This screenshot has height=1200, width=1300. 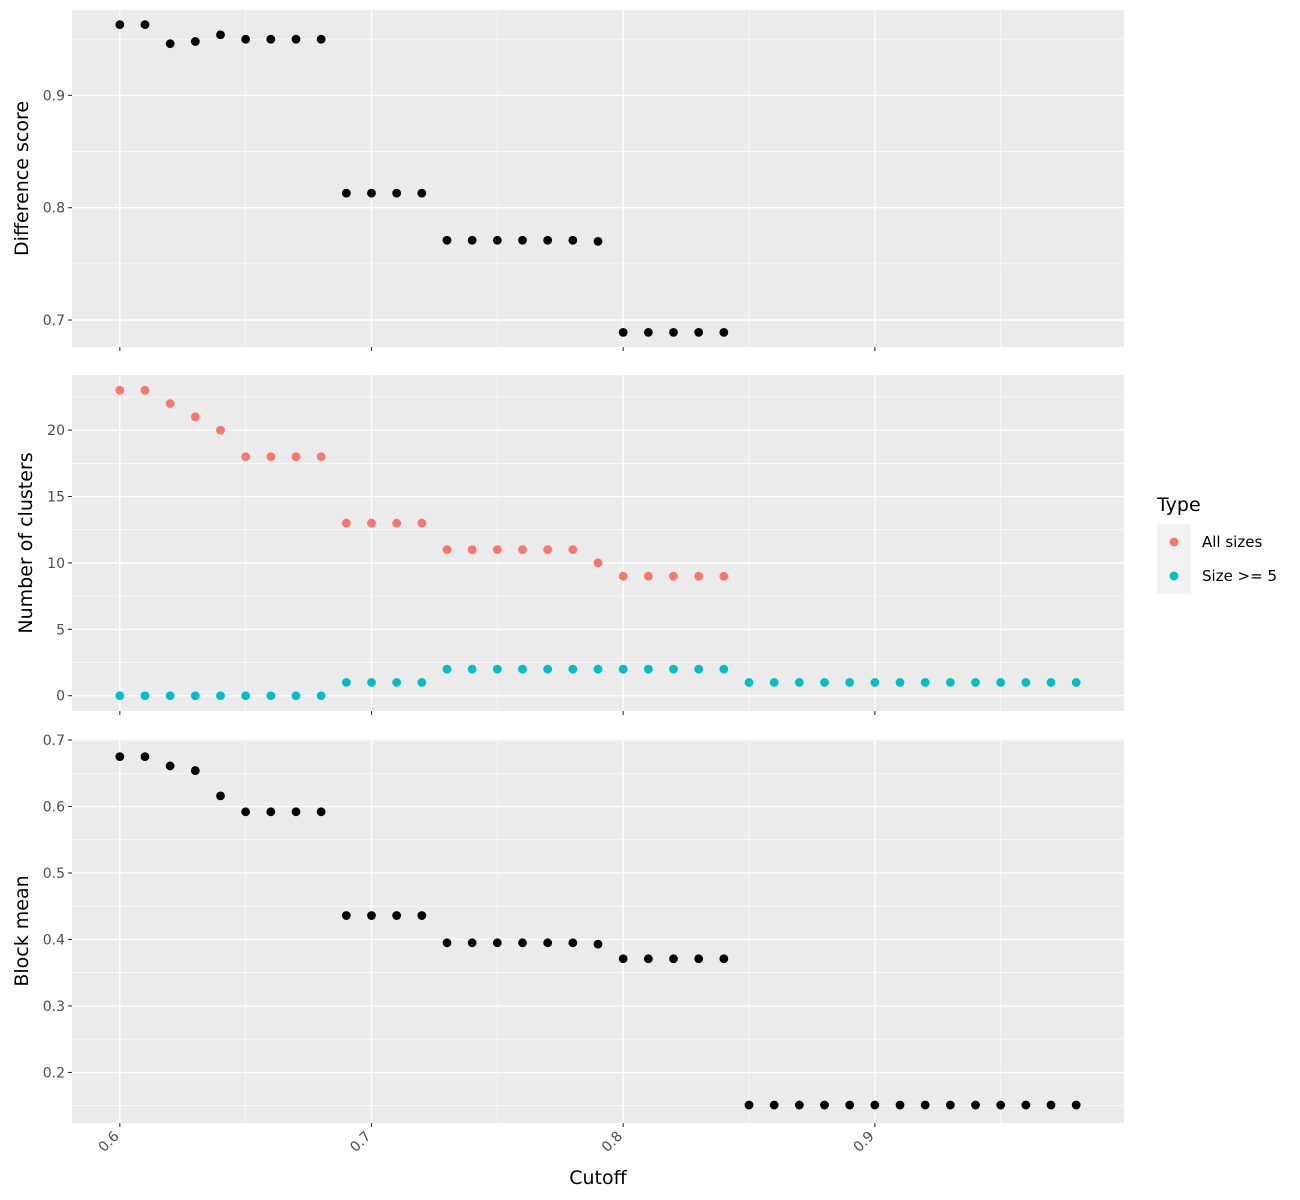 What do you see at coordinates (54, 940) in the screenshot?
I see `y-tick-label: 0.4` at bounding box center [54, 940].